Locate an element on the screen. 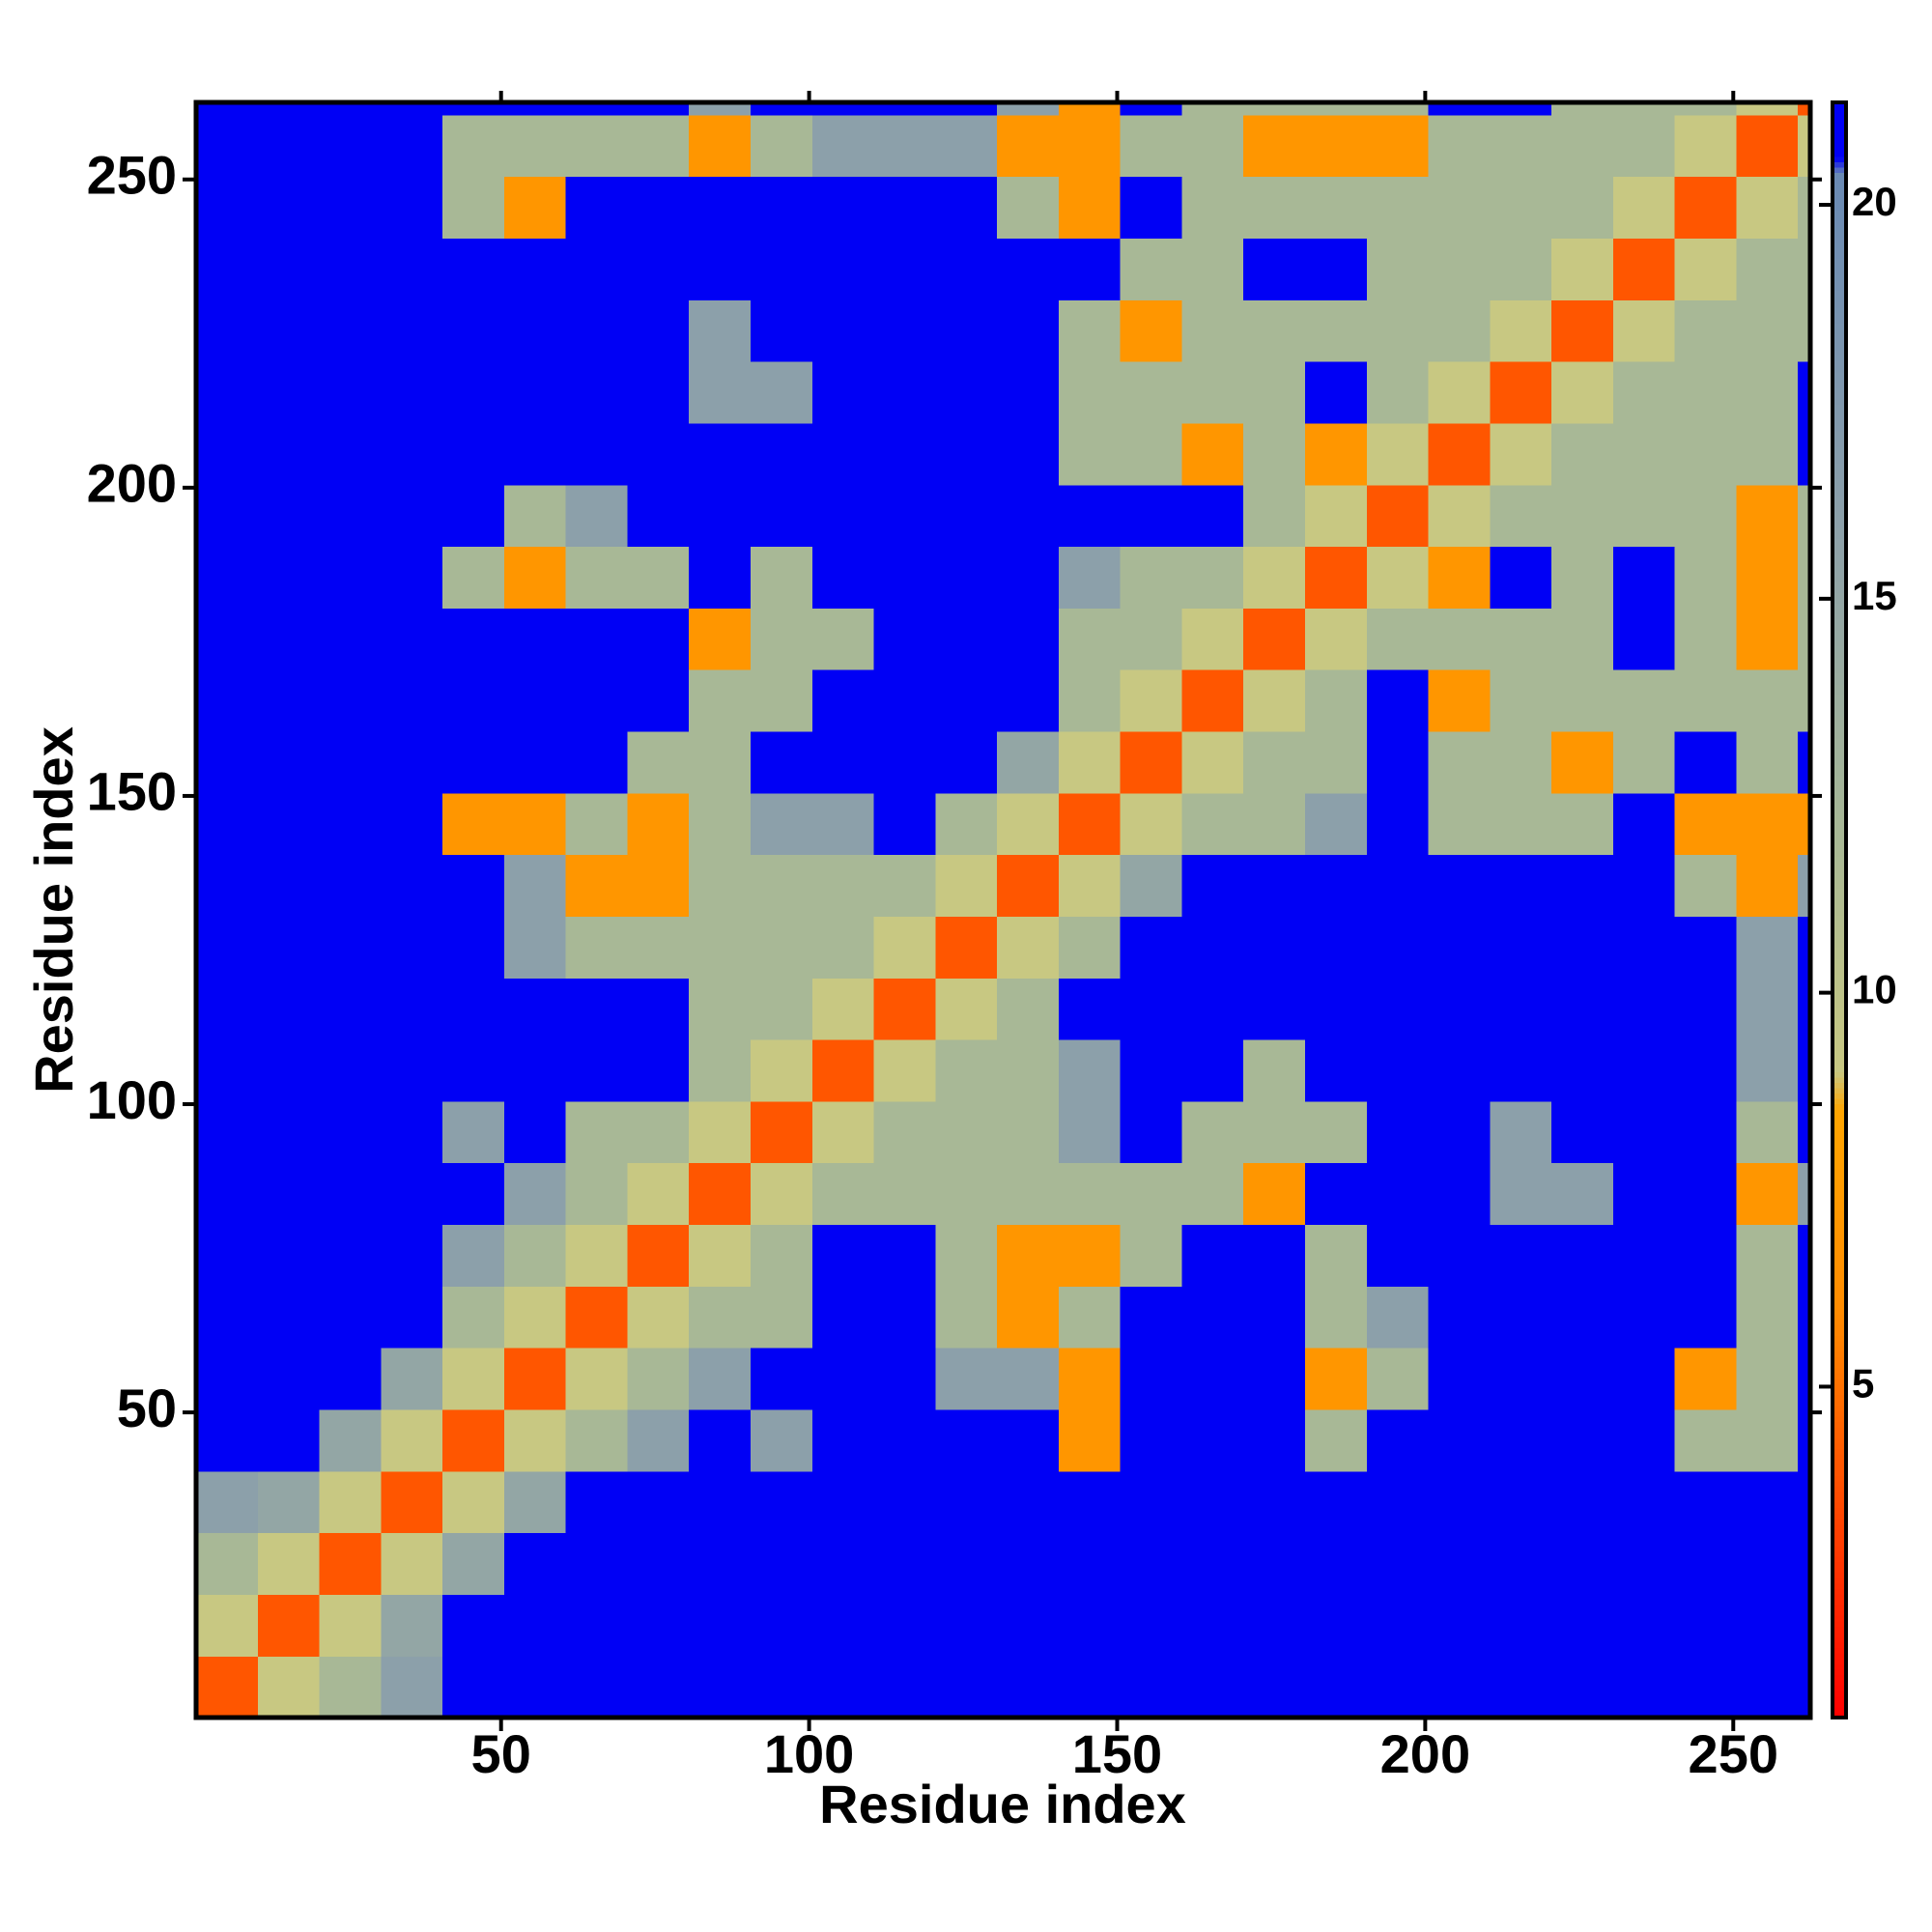 Image resolution: width=1932 pixels, height=1932 pixels. colorbar-frame is located at coordinates (1839, 909).